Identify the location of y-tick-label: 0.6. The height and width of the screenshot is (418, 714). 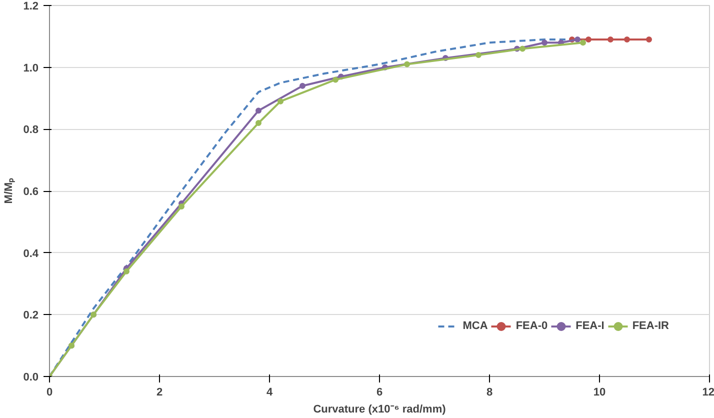
(31, 192).